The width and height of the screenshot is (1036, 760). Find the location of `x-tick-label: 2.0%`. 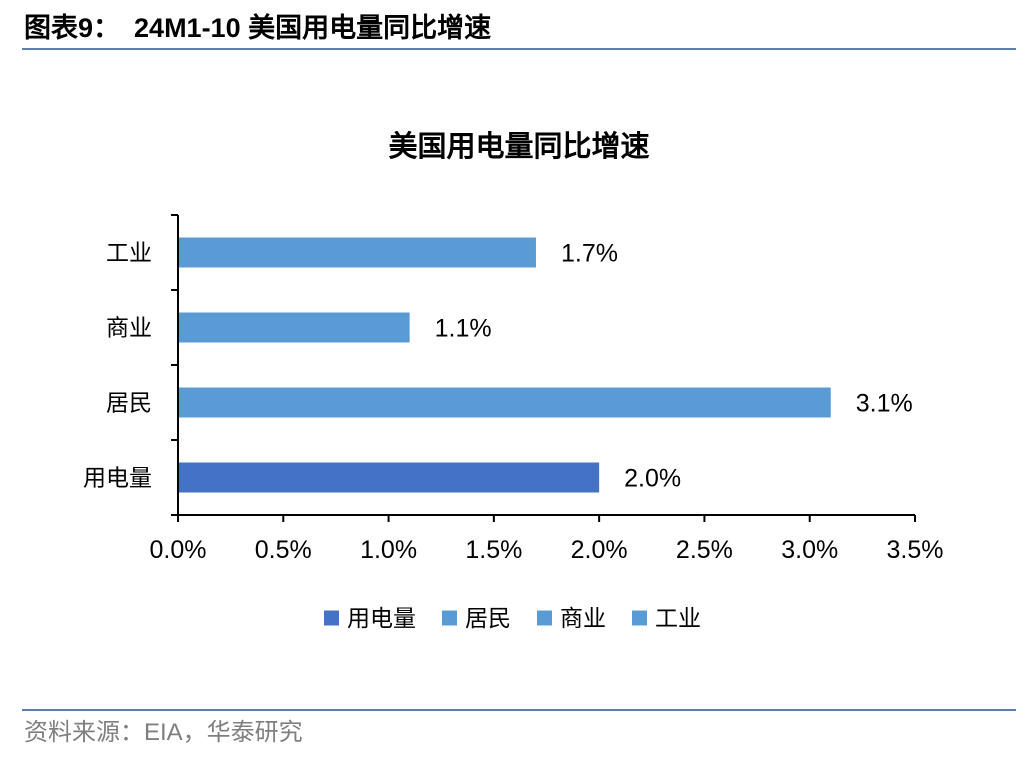

x-tick-label: 2.0% is located at coordinates (599, 550).